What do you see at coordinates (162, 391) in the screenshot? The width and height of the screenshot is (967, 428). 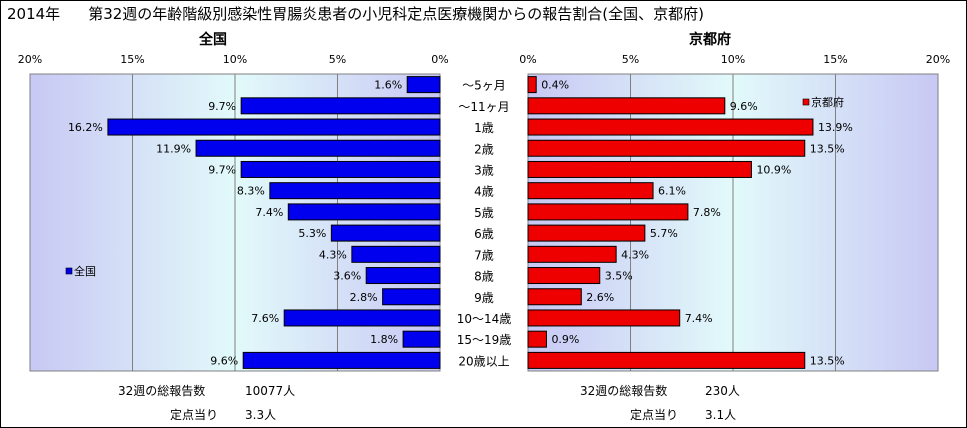 I see `left-total-label: 32週の総報告数` at bounding box center [162, 391].